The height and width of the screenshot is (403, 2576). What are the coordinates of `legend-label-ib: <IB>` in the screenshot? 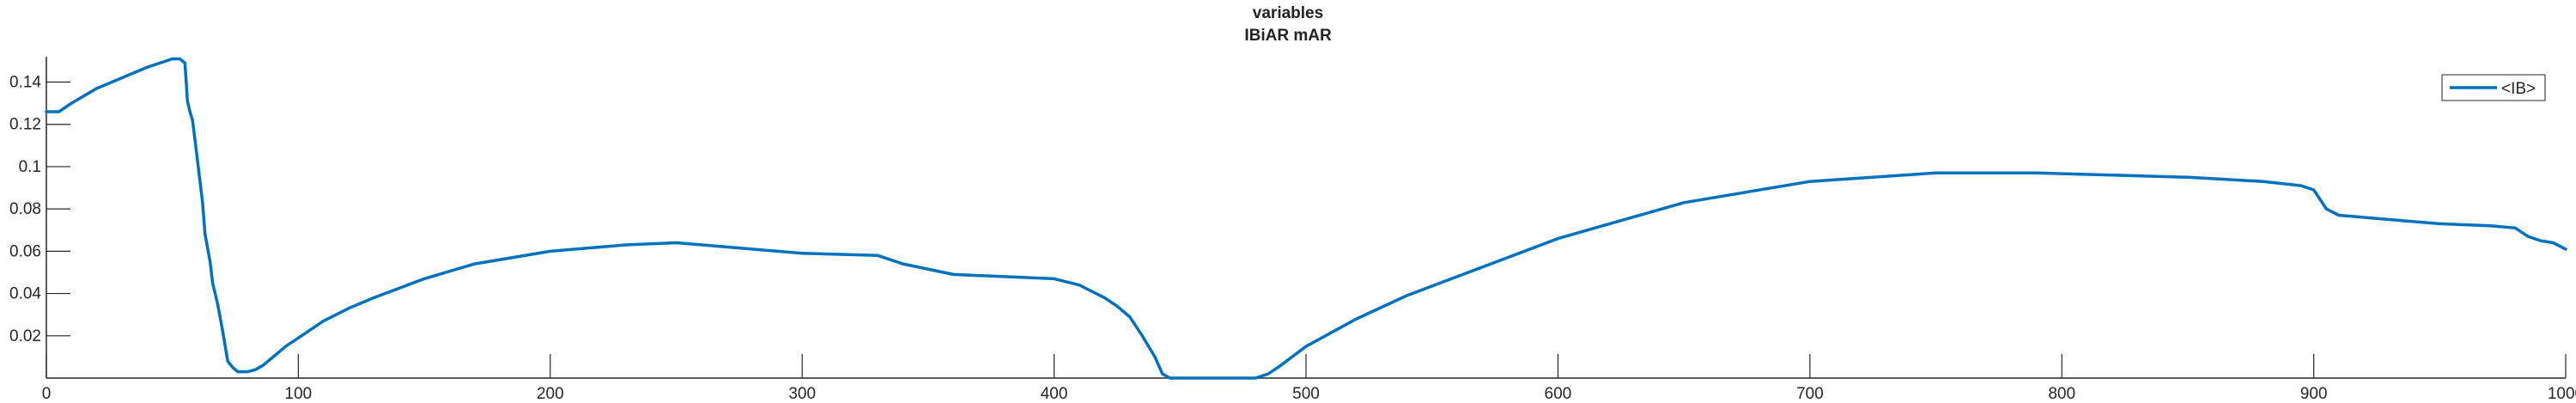 It's located at (2518, 89).